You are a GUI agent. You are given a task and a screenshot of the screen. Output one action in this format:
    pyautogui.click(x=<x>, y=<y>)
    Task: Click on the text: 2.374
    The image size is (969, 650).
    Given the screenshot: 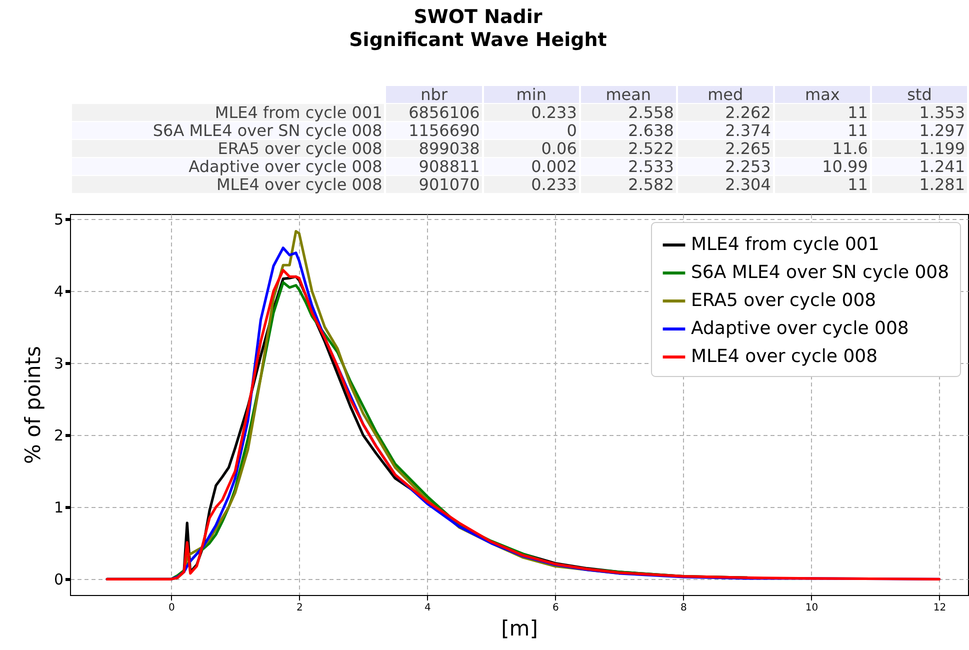 What is the action you would take?
    pyautogui.click(x=725, y=130)
    